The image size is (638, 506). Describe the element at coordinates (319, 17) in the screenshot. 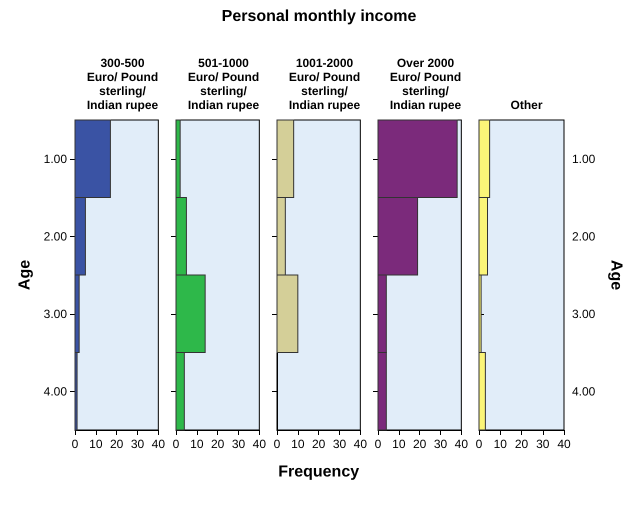

I see `text: Personal monthly income` at that location.